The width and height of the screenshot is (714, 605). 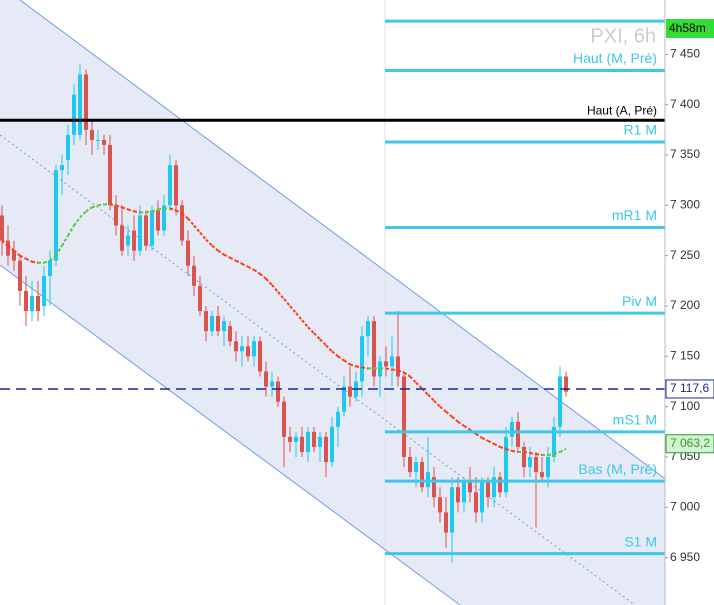 What do you see at coordinates (635, 420) in the screenshot?
I see `level-label: mS1 M` at bounding box center [635, 420].